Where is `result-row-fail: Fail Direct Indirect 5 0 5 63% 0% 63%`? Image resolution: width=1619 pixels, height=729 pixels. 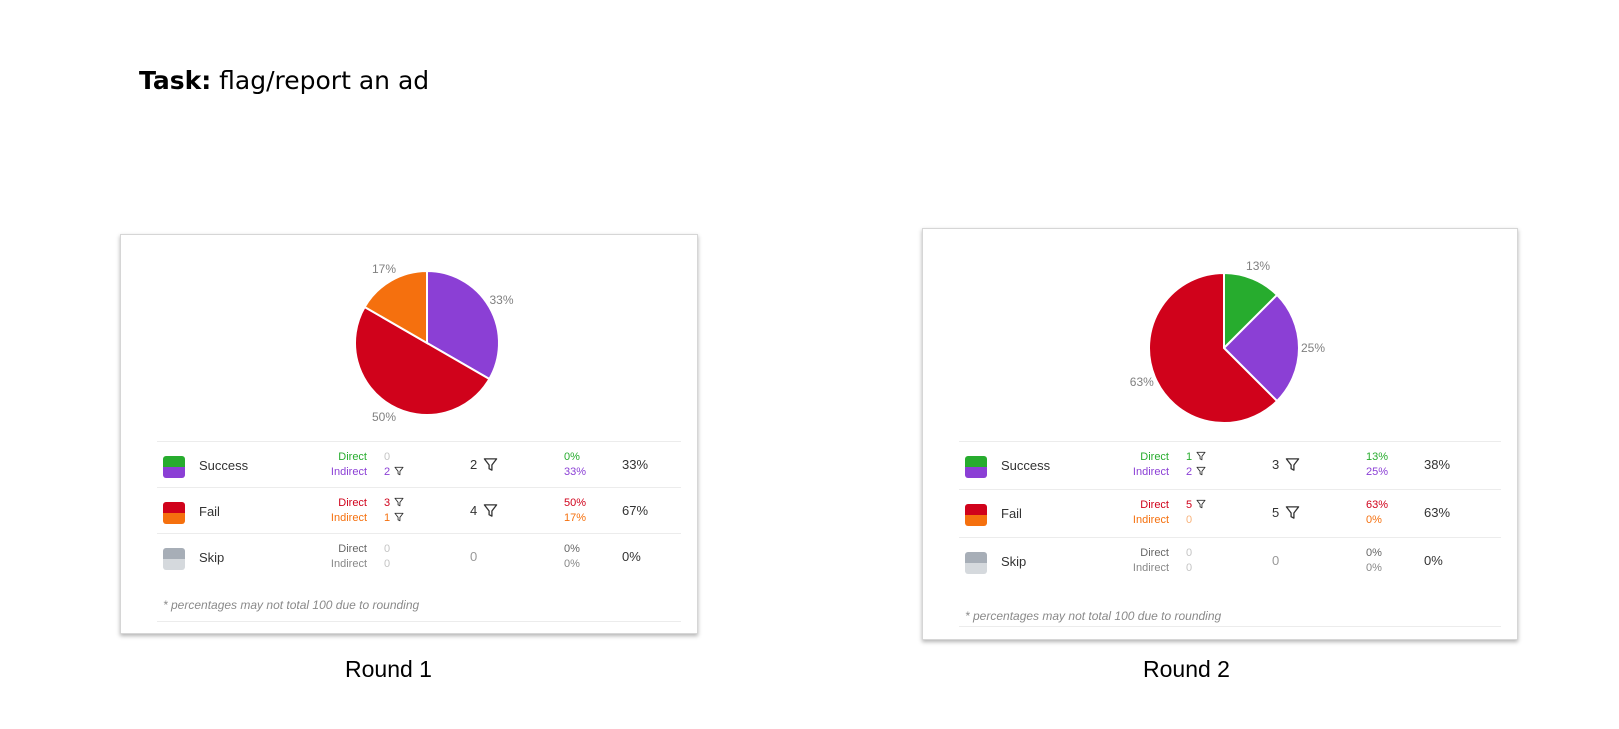
result-row-fail: Fail Direct Indirect 5 0 5 63% 0% 63% is located at coordinates (1230, 513).